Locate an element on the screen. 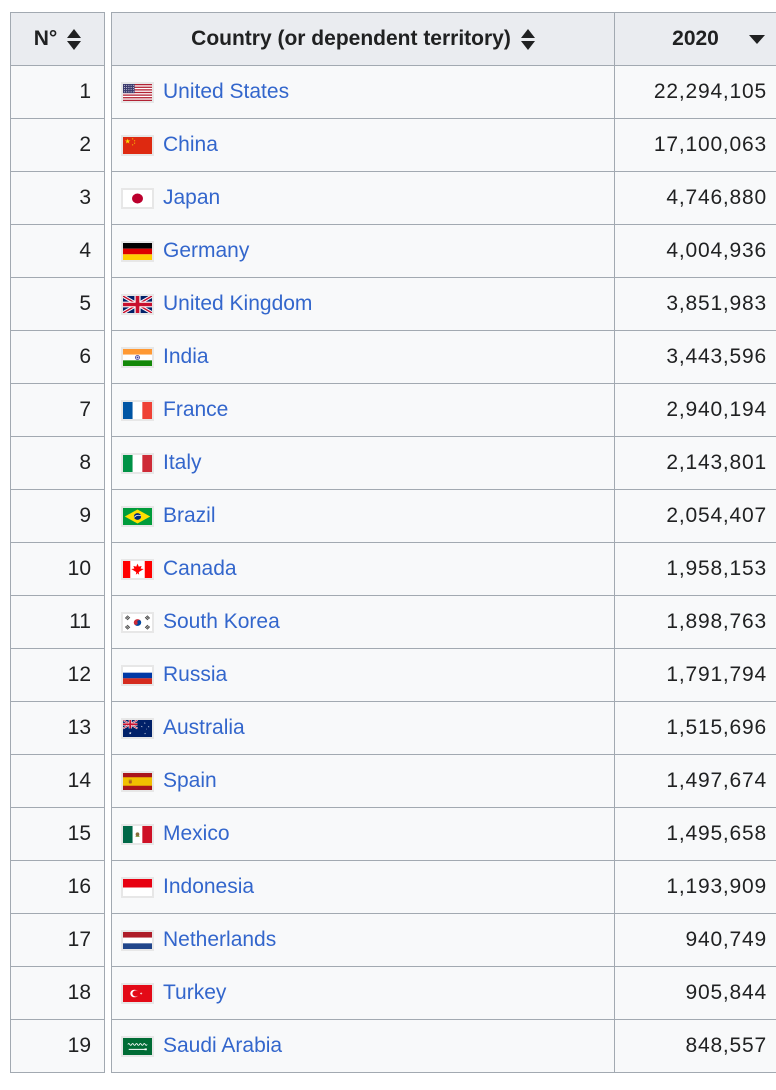  value-cell: 2,054,407 is located at coordinates (695, 516).